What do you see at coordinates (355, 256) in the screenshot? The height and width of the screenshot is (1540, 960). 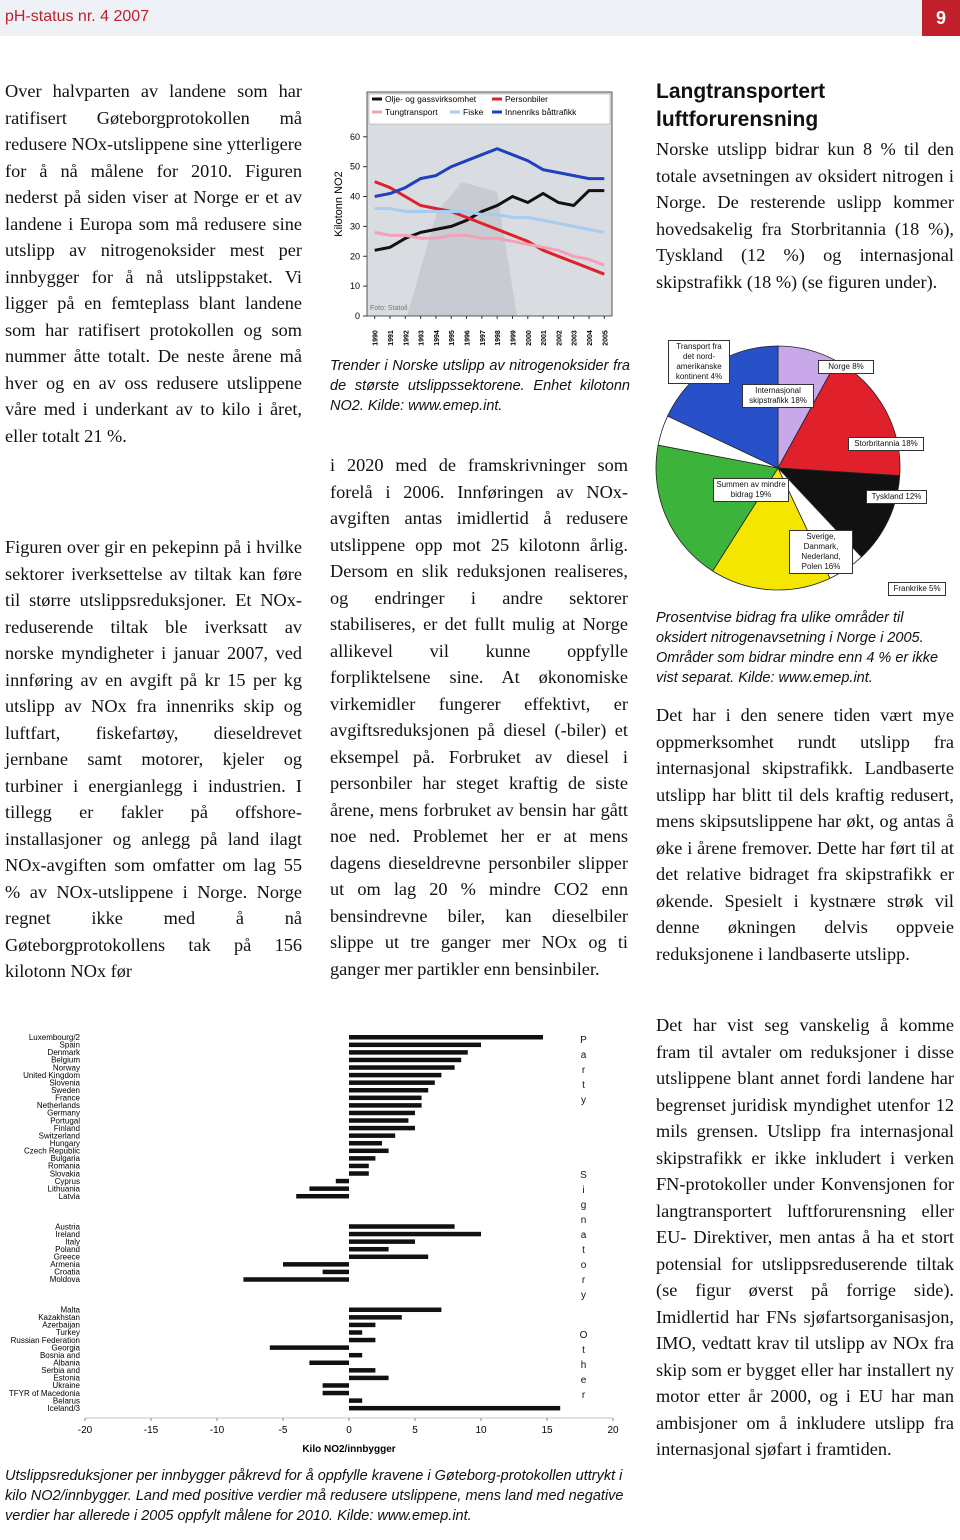 I see `y-tick-label: 20` at bounding box center [355, 256].